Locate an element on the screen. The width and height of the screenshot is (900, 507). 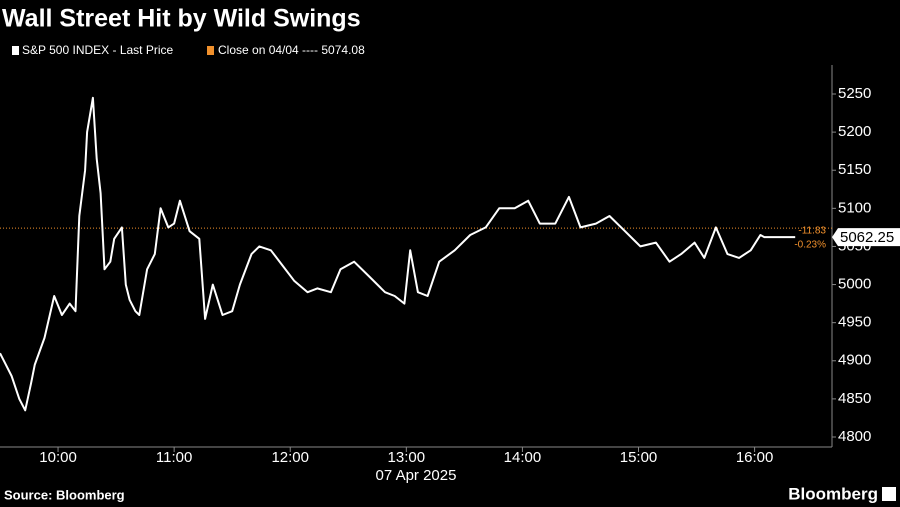
x-tick-label: 13:00 is located at coordinates (407, 457).